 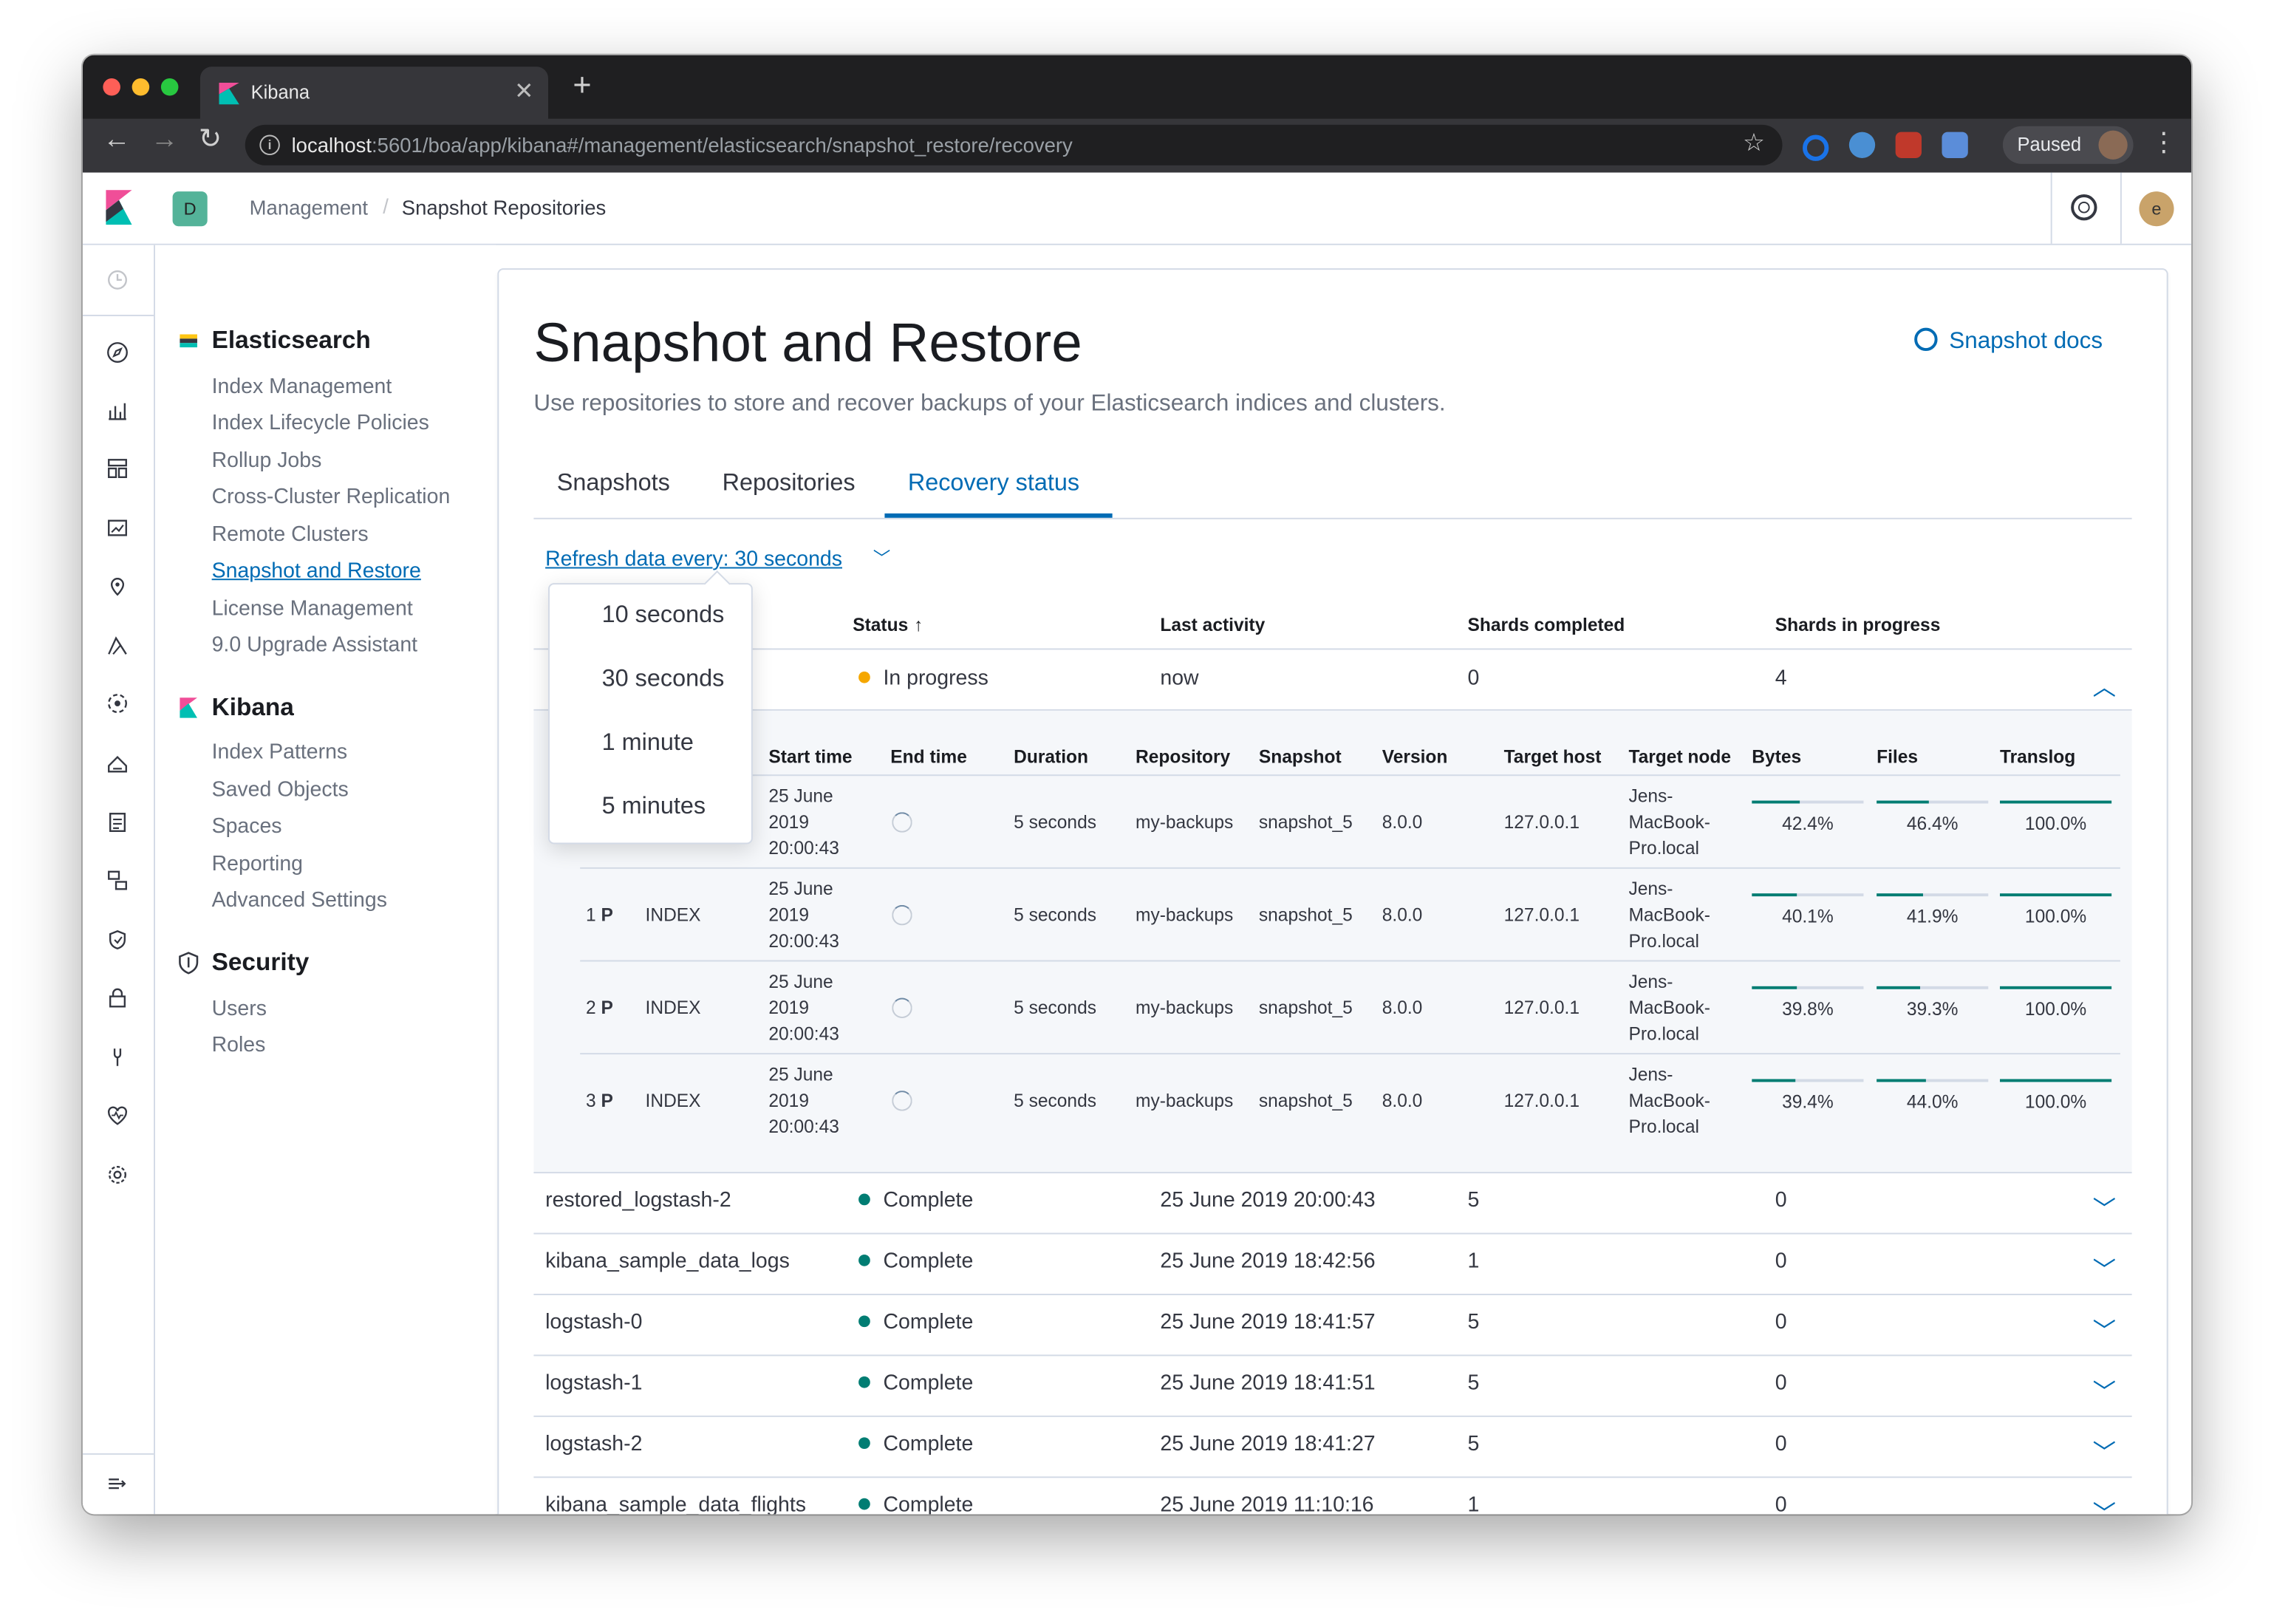 I want to click on sidenav-item-reporting: Reporting, so click(x=258, y=864).